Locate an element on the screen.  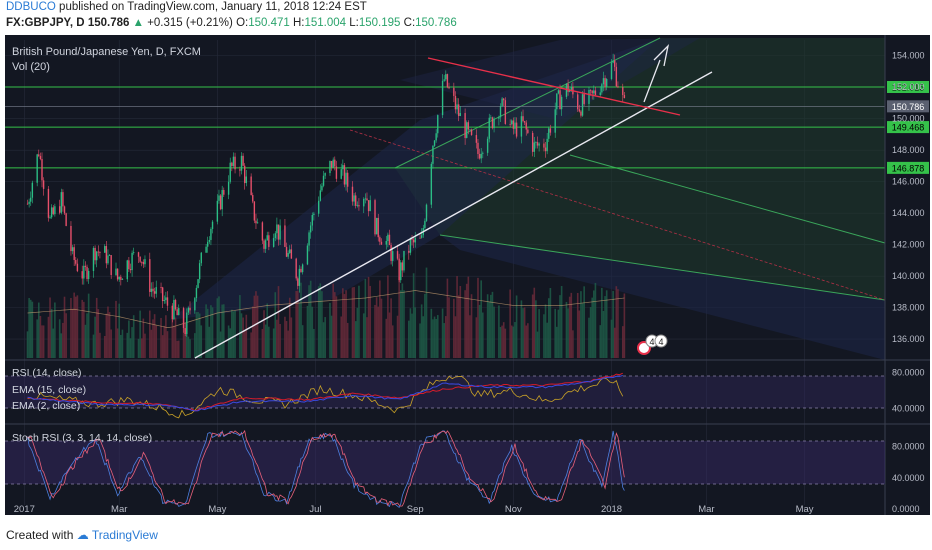
up-arrow-icon: ▲ is located at coordinates (138, 23).